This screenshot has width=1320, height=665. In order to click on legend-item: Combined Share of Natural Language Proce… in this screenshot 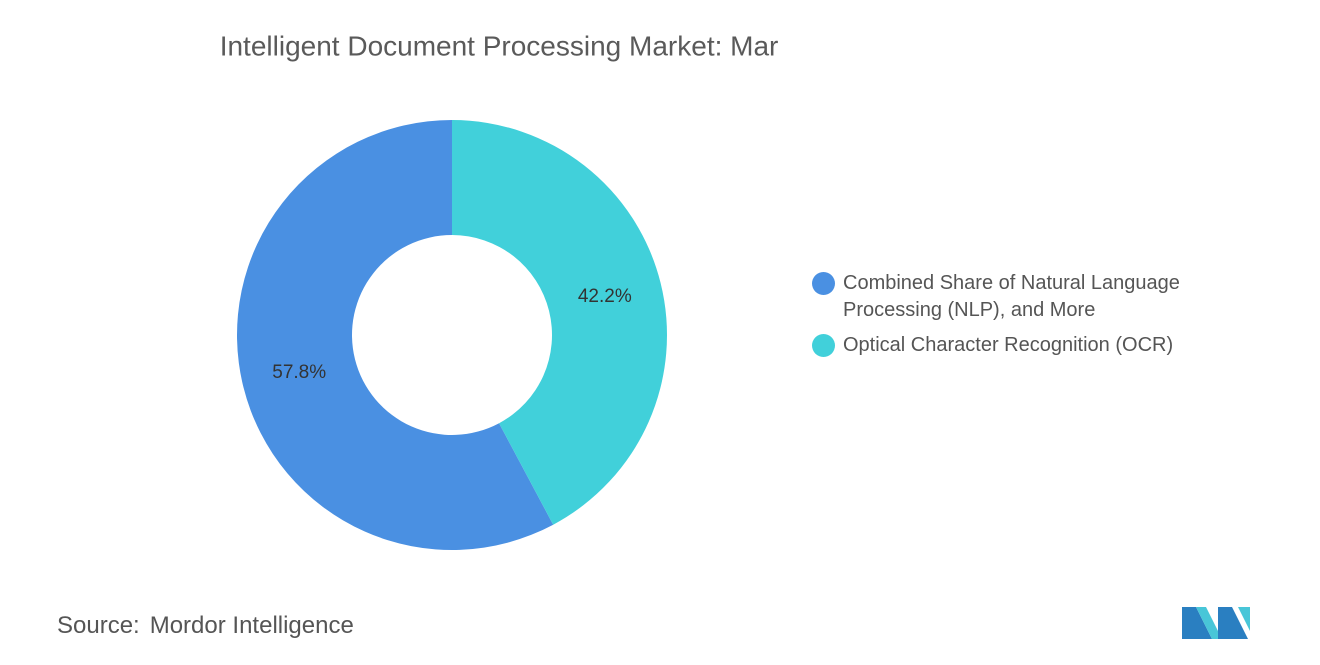, I will do `click(1022, 297)`.